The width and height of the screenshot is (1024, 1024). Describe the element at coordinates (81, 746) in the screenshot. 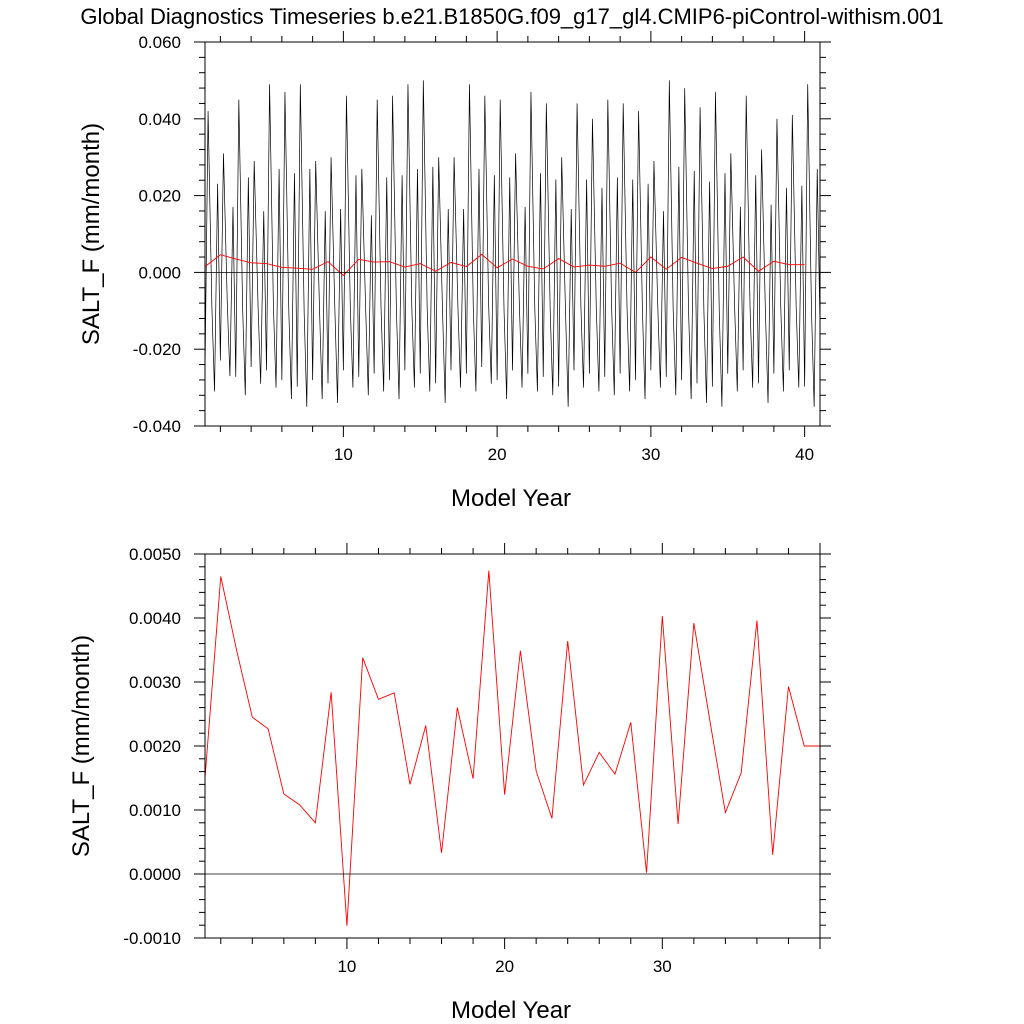

I see `bottom-y-axis-label: SALT_F (mm/month)` at that location.